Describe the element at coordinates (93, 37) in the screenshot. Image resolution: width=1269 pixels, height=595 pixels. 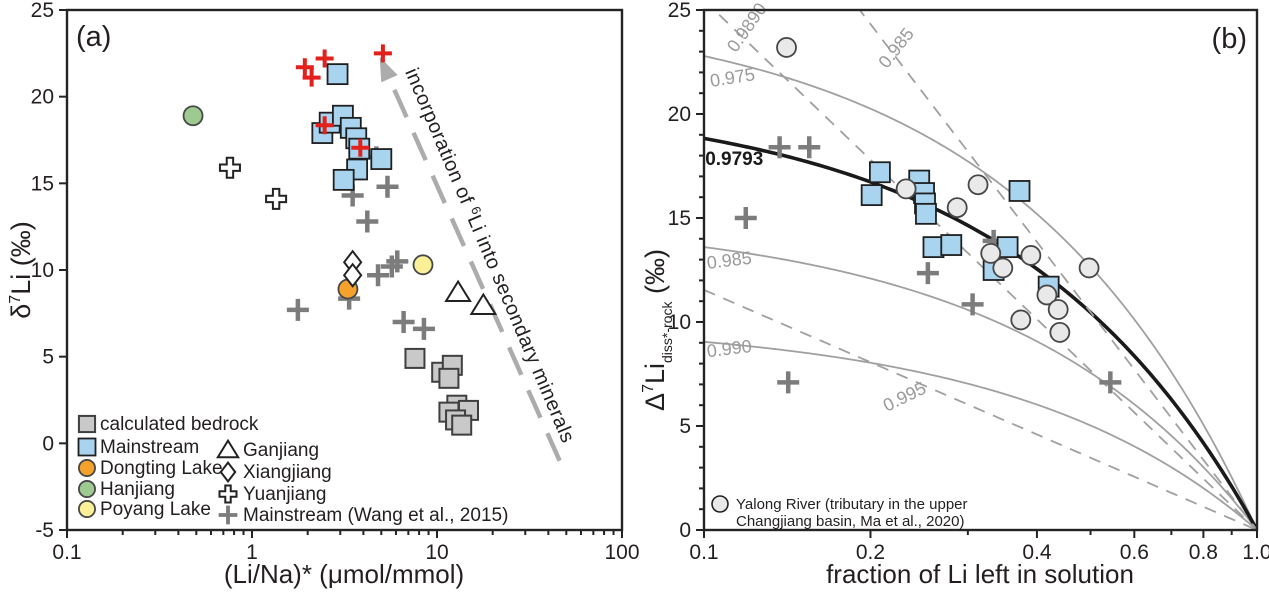
I see `panel-a-label: (a)` at that location.